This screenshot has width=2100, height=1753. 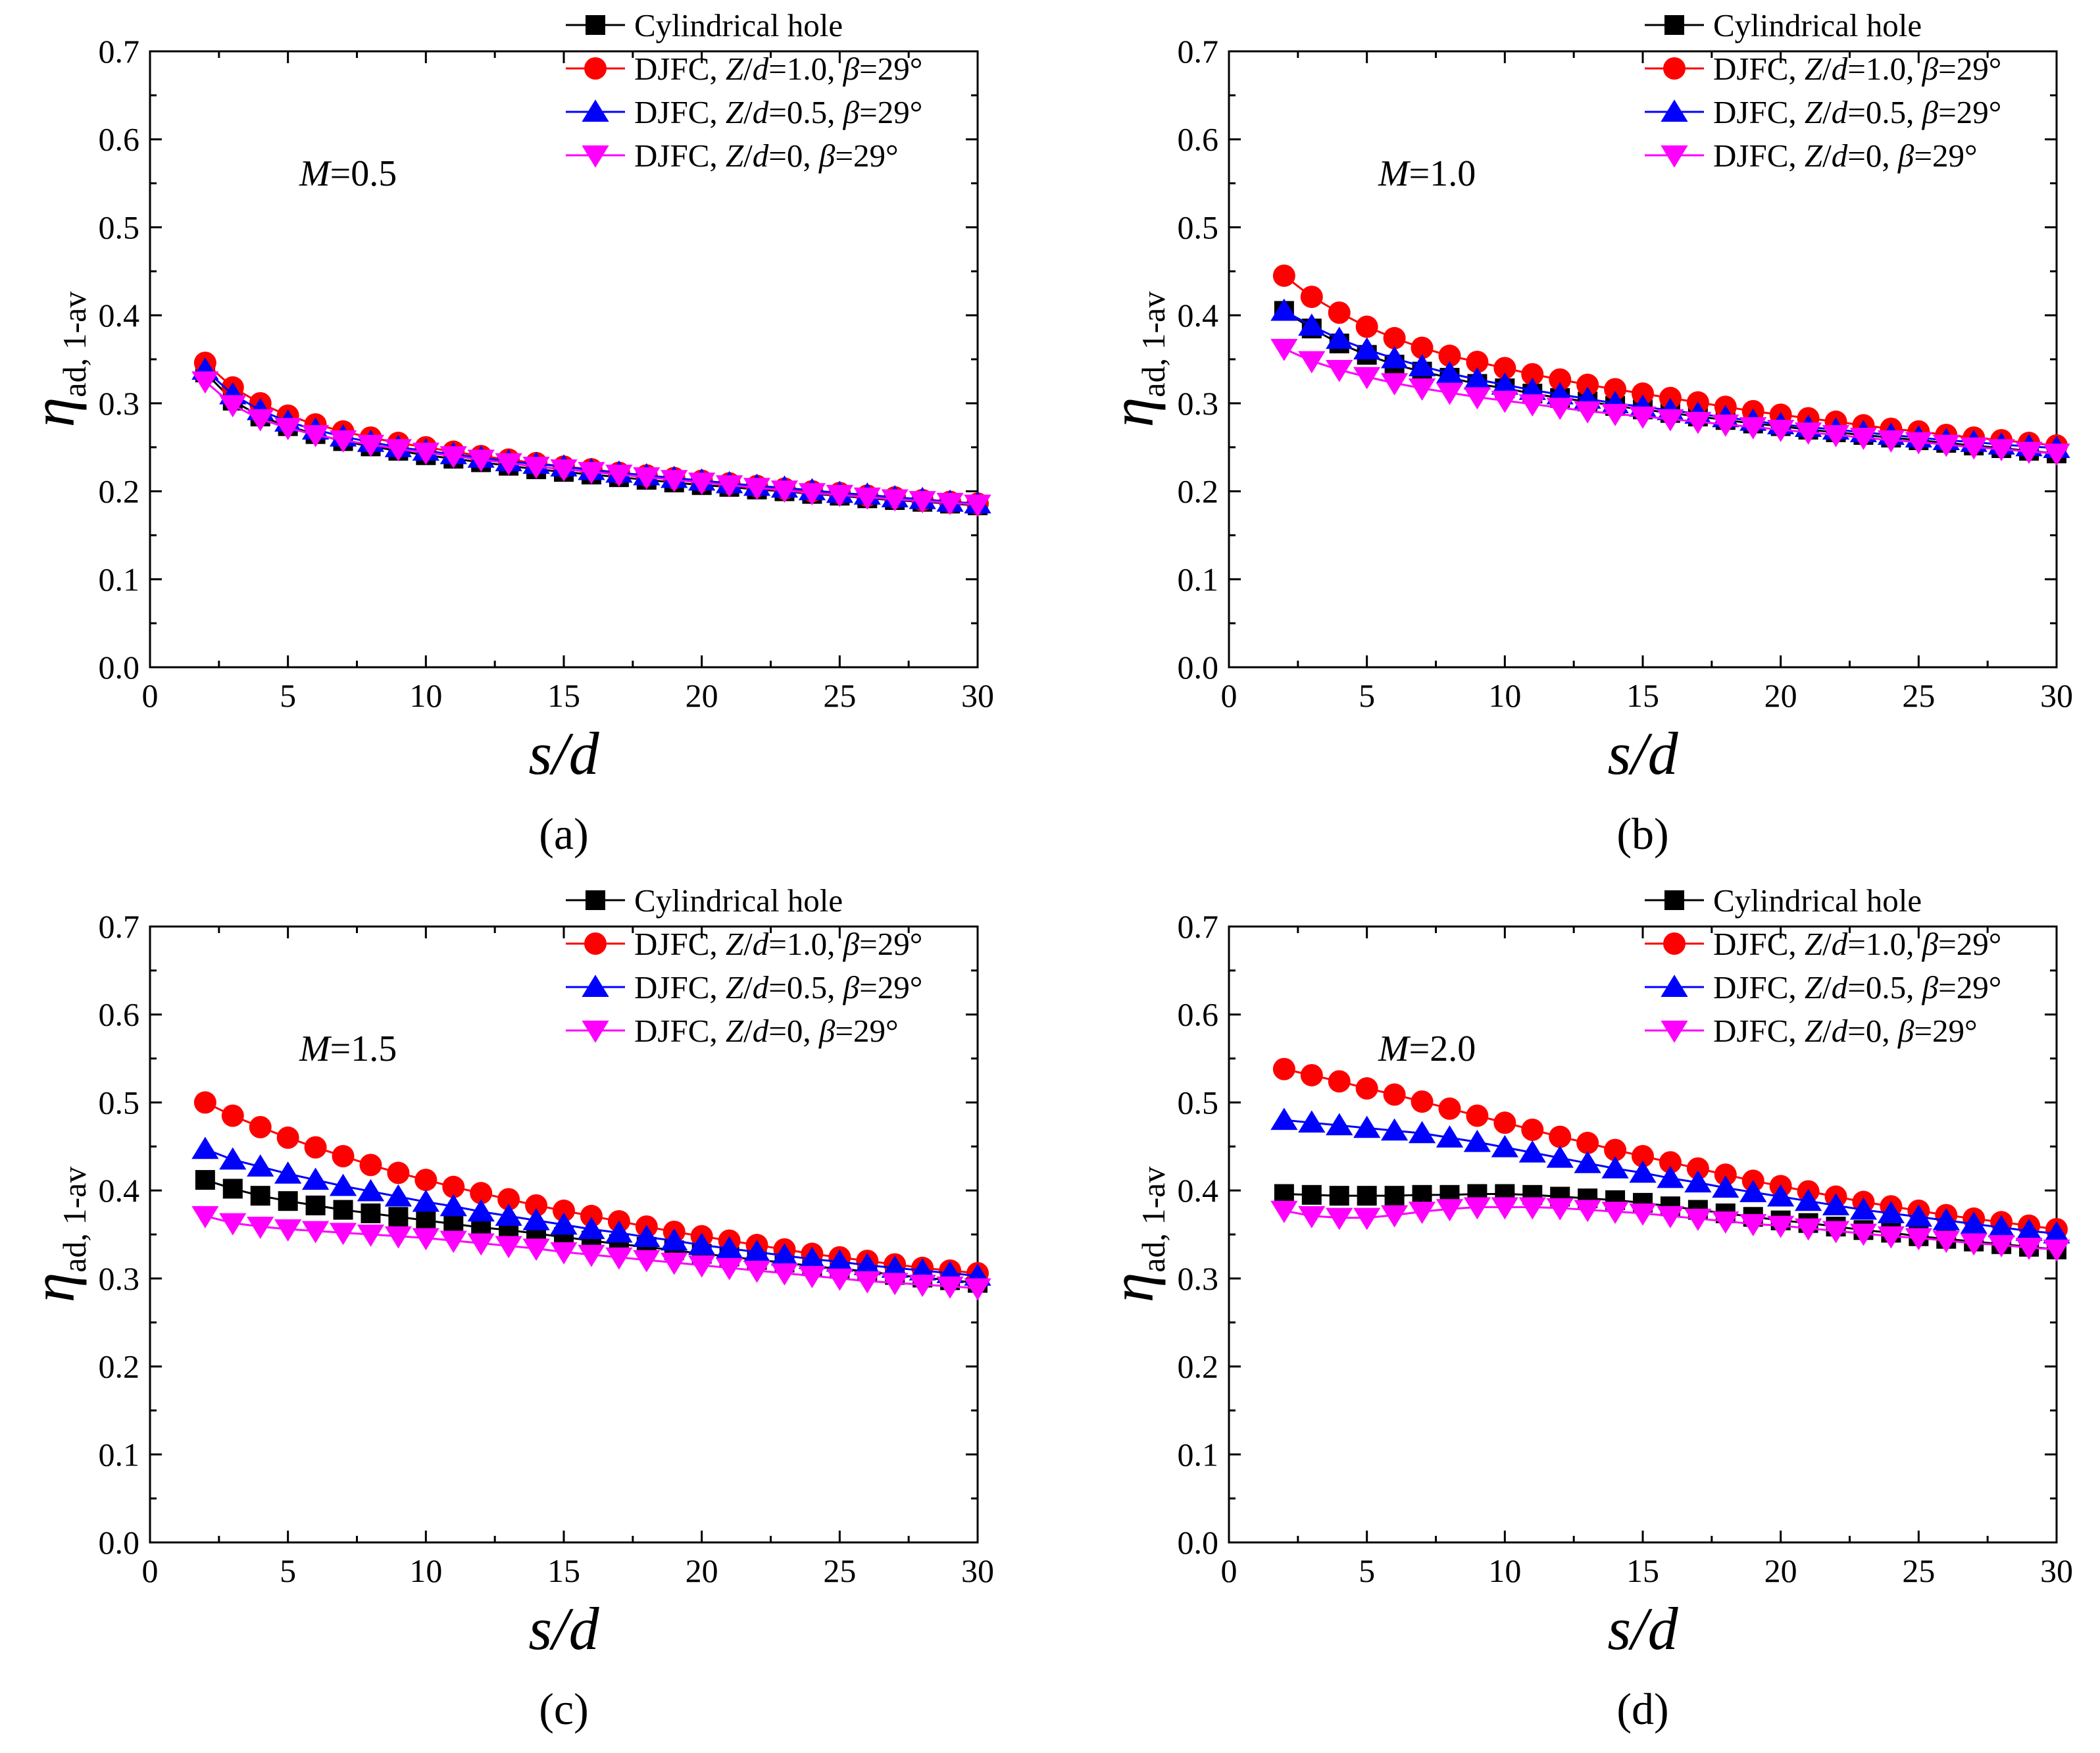 I want to click on legend-entry: DJFC, Z/d=1.0, β=29°, so click(x=744, y=69).